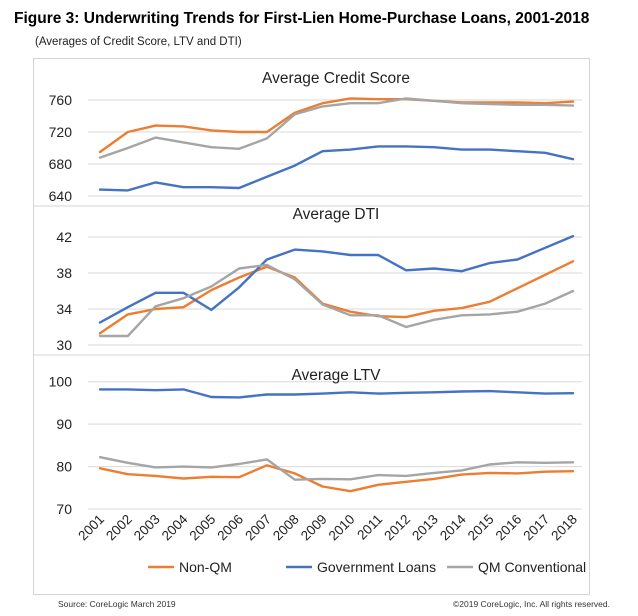 The width and height of the screenshot is (638, 616). What do you see at coordinates (61, 132) in the screenshot?
I see `average-credit-score-y-tick-label: 720` at bounding box center [61, 132].